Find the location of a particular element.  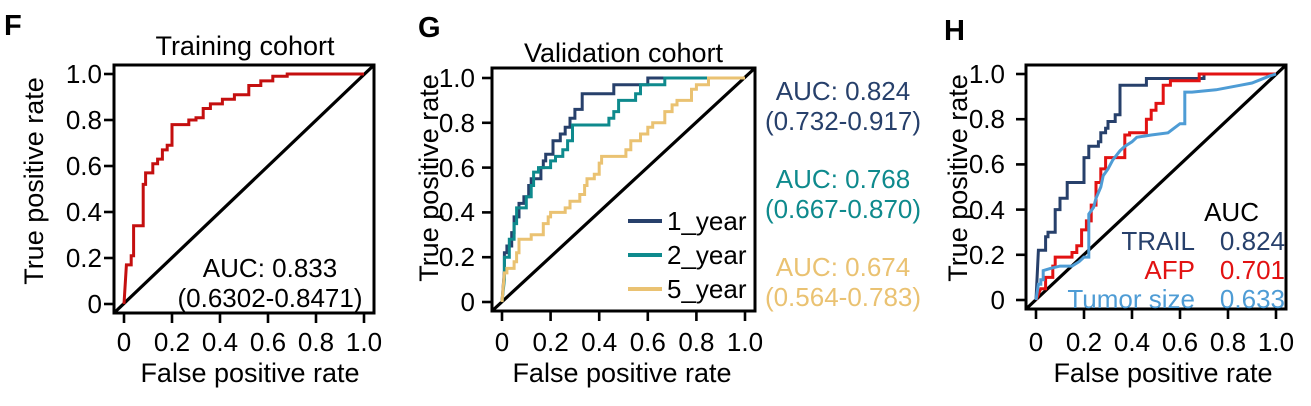

panel-f-auc-annotation: AUC: 0.833 (0.6302-0.8471) is located at coordinates (270, 283).